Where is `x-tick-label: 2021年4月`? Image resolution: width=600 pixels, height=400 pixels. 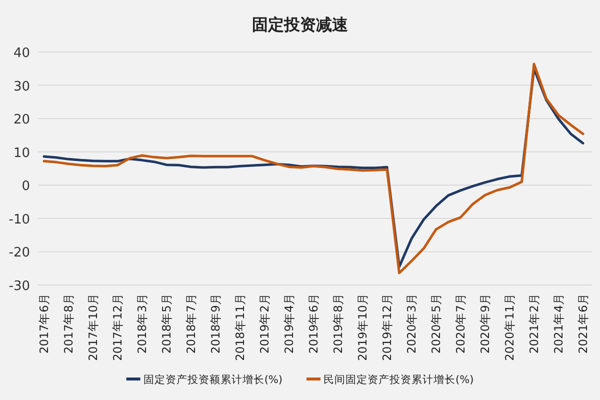
x-tick-label: 2021年4月 is located at coordinates (559, 323).